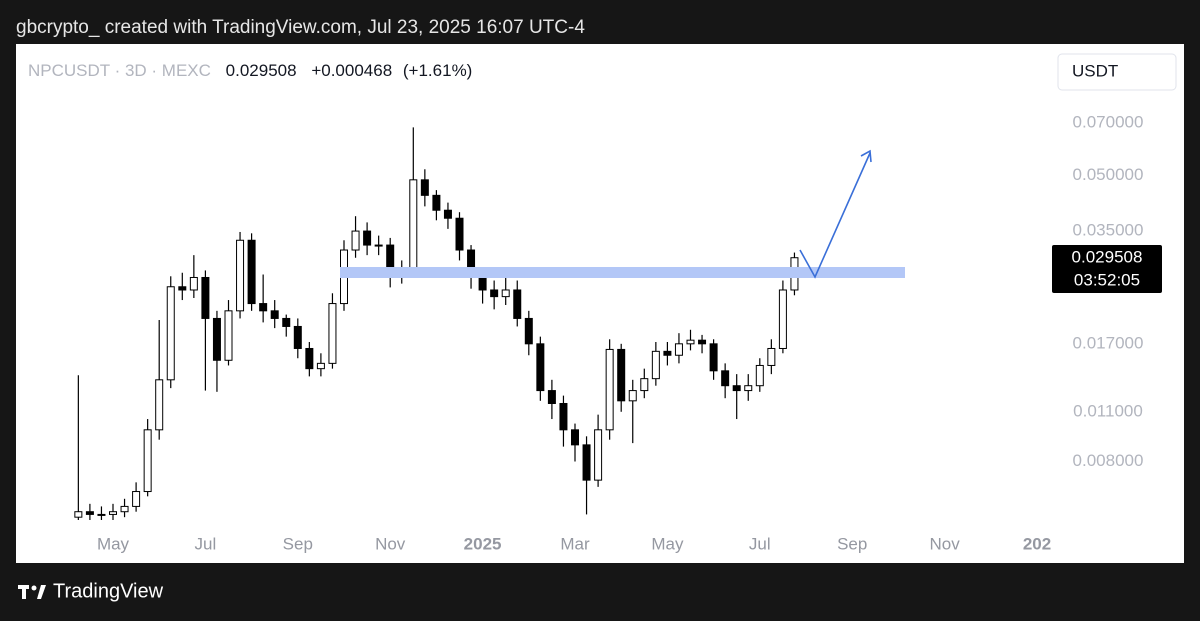 This screenshot has width=1200, height=621. I want to click on change-pct: (+1.61%), so click(437, 70).